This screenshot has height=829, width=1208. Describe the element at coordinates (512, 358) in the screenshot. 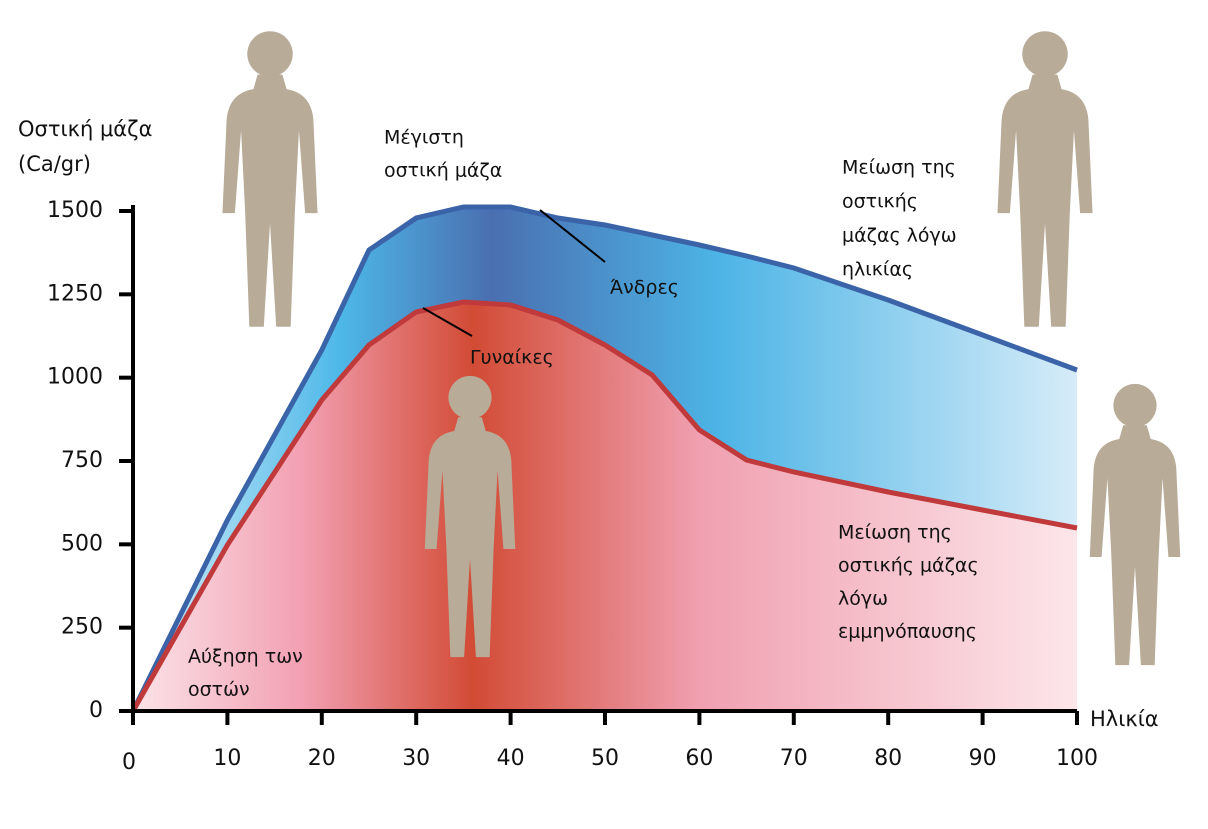

I see `series-label: Γυναίκες` at that location.